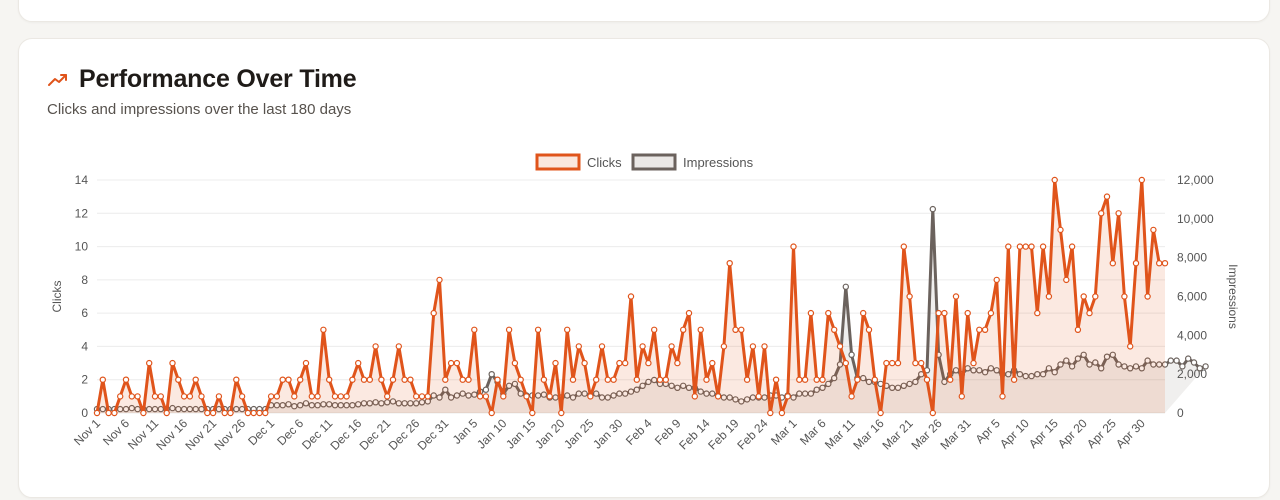 Image resolution: width=1280 pixels, height=500 pixels. Describe the element at coordinates (639, 432) in the screenshot. I see `x-tick-label: Feb 4` at that location.